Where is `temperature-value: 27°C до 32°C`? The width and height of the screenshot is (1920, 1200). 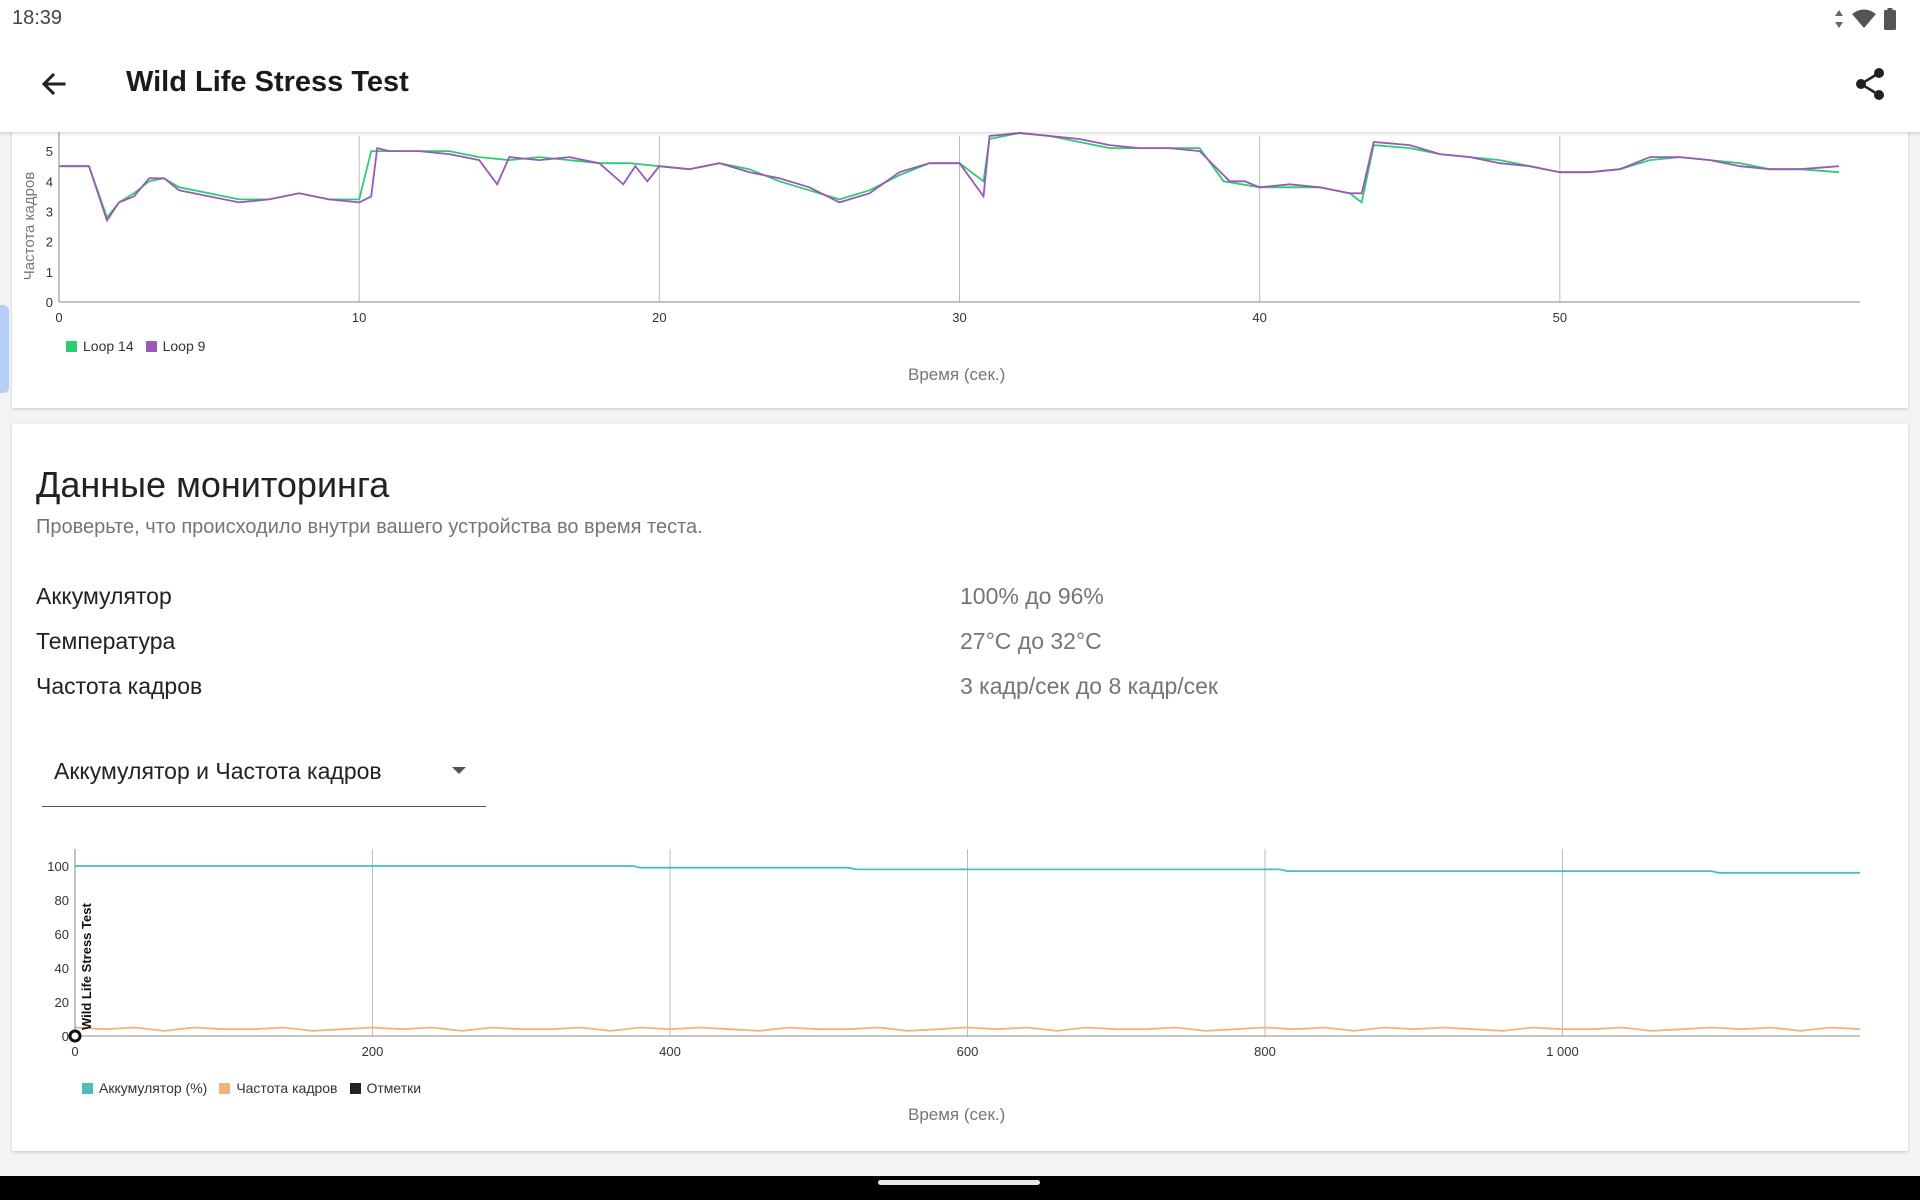
temperature-value: 27°C до 32°C is located at coordinates (1031, 641).